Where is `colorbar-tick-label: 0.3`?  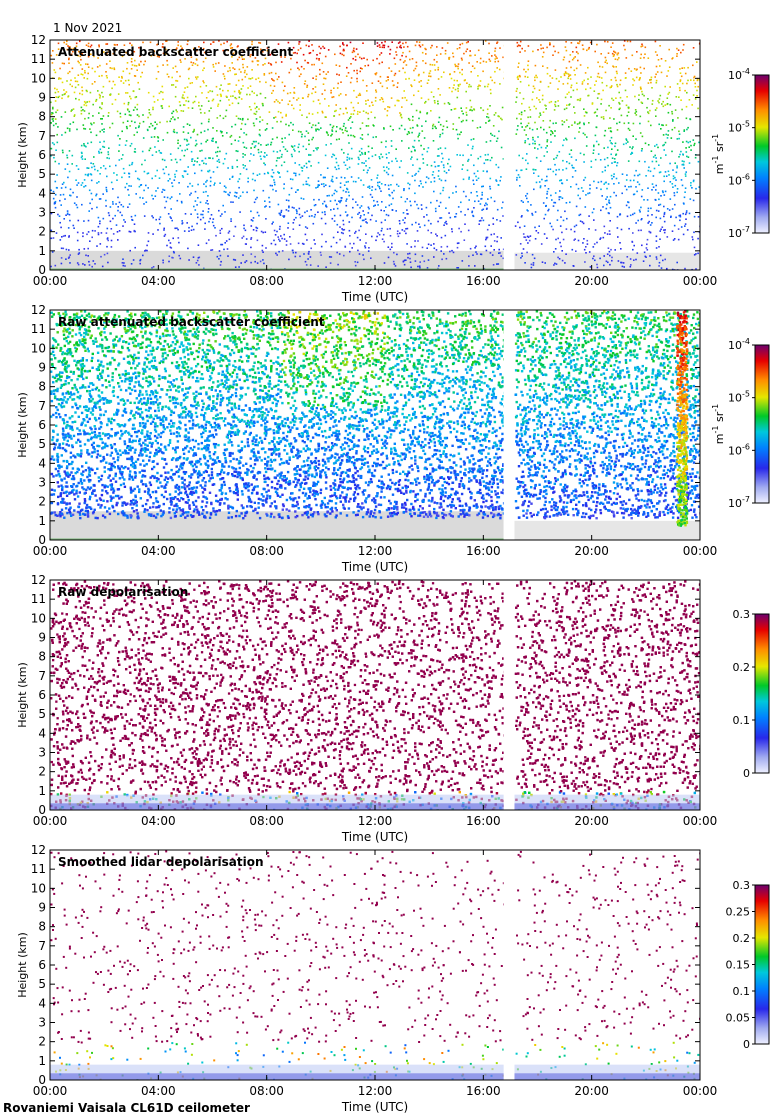
colorbar-tick-label: 0.3 is located at coordinates (742, 885).